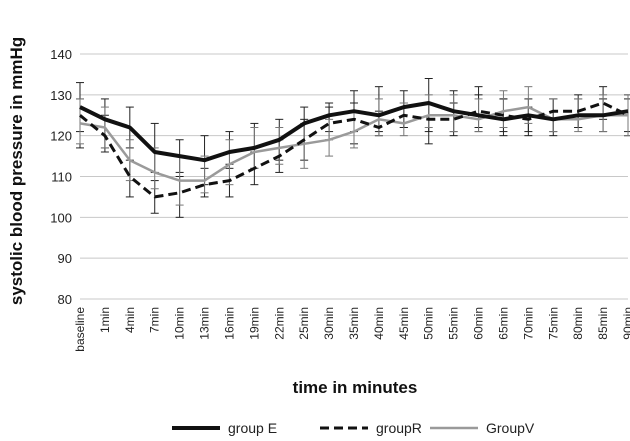  Describe the element at coordinates (65, 299) in the screenshot. I see `y-tick-label: 80` at that location.